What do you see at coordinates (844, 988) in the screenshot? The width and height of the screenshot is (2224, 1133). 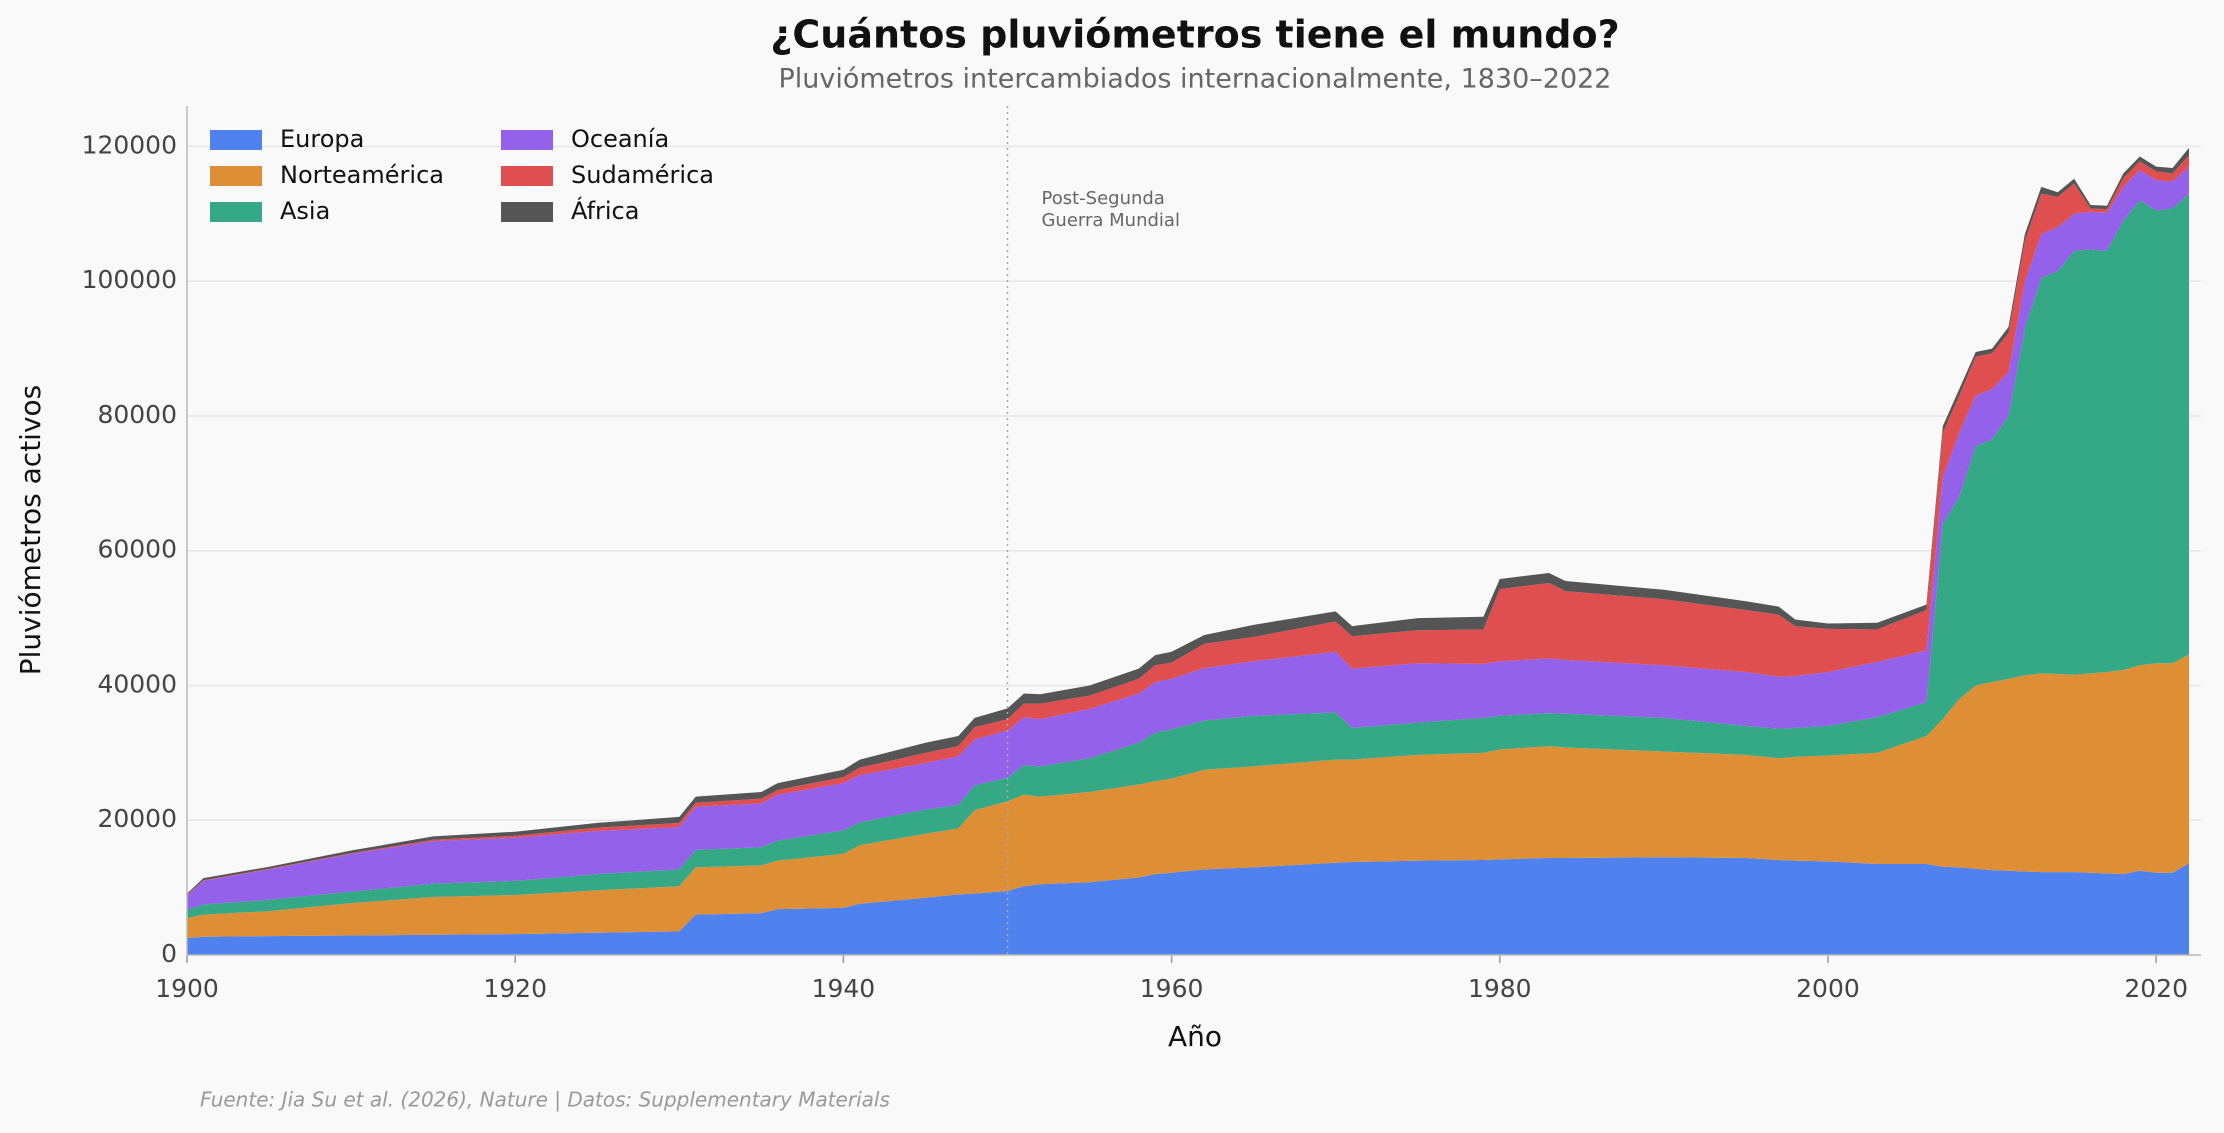 I see `x-tick-label: 1940` at bounding box center [844, 988].